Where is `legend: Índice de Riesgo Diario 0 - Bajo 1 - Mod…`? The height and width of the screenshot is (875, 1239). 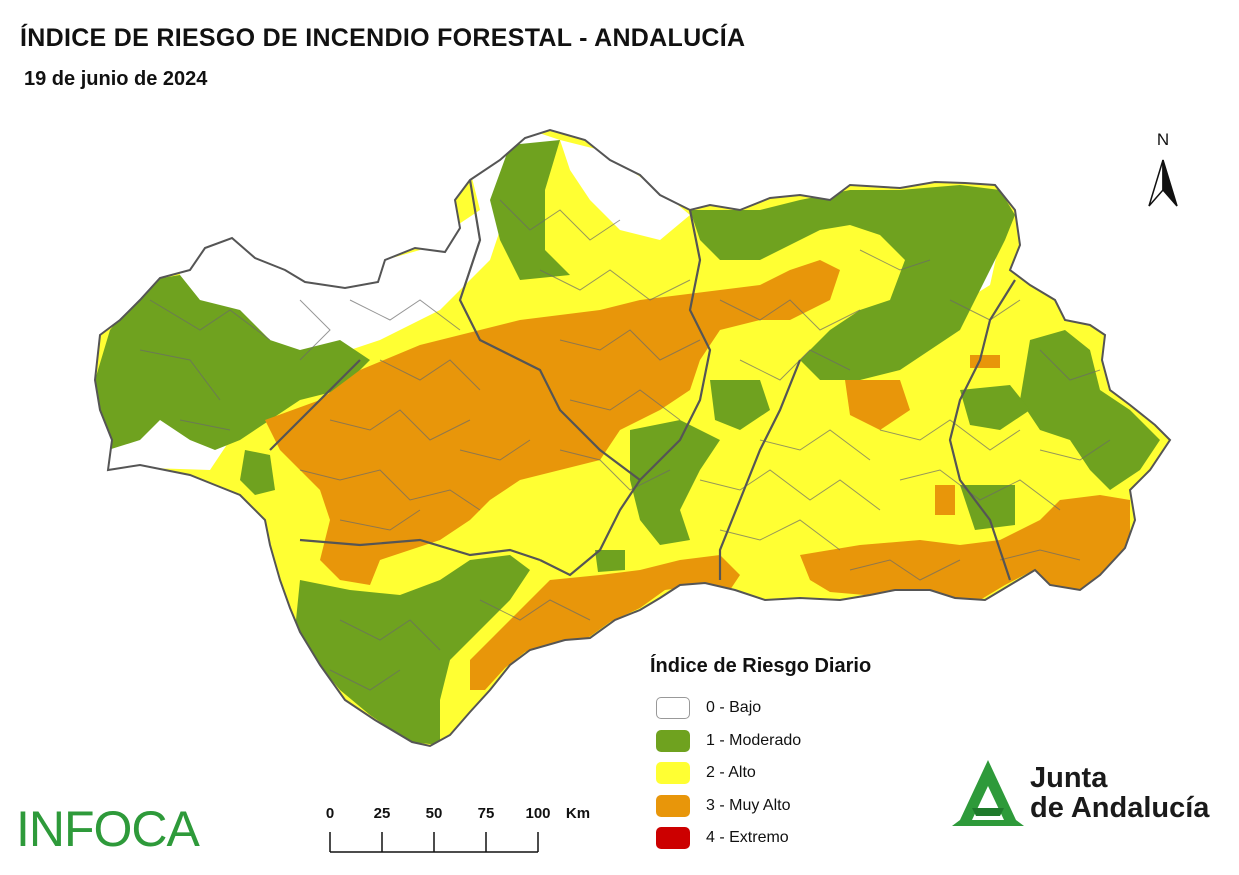 legend: Índice de Riesgo Diario 0 - Bajo 1 - Mod… is located at coordinates (800, 755).